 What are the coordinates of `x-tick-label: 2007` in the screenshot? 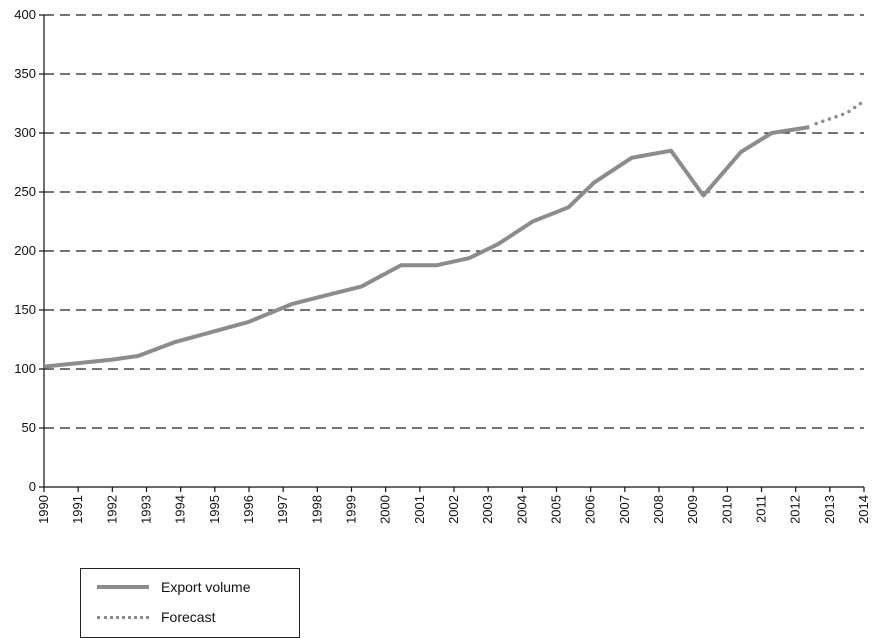 It's located at (624, 509).